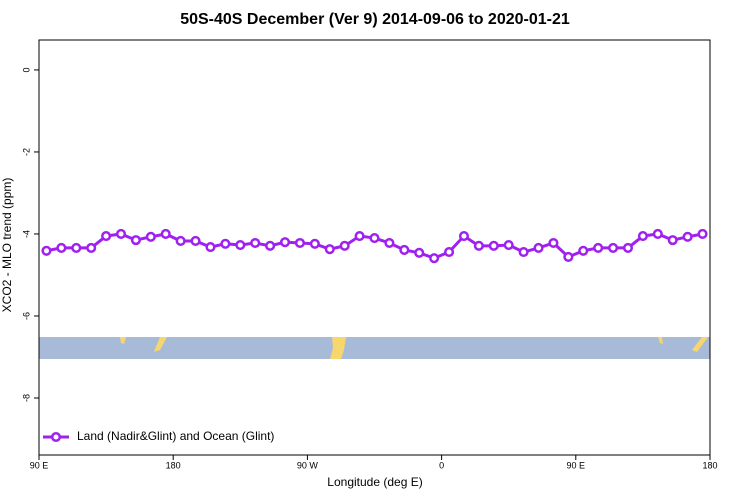 This screenshot has height=500, width=750. What do you see at coordinates (7, 245) in the screenshot?
I see `y-axis-label: XCO2 - MLO trend (ppm)` at bounding box center [7, 245].